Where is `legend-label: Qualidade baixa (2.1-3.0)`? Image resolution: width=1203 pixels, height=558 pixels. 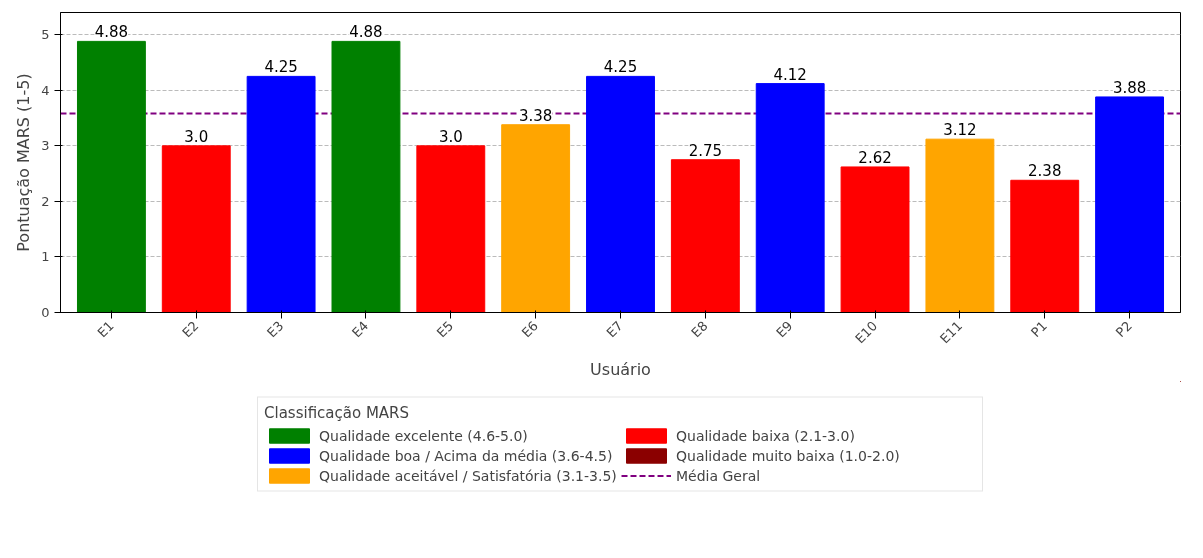 legend-label: Qualidade baixa (2.1-3.0) is located at coordinates (766, 435).